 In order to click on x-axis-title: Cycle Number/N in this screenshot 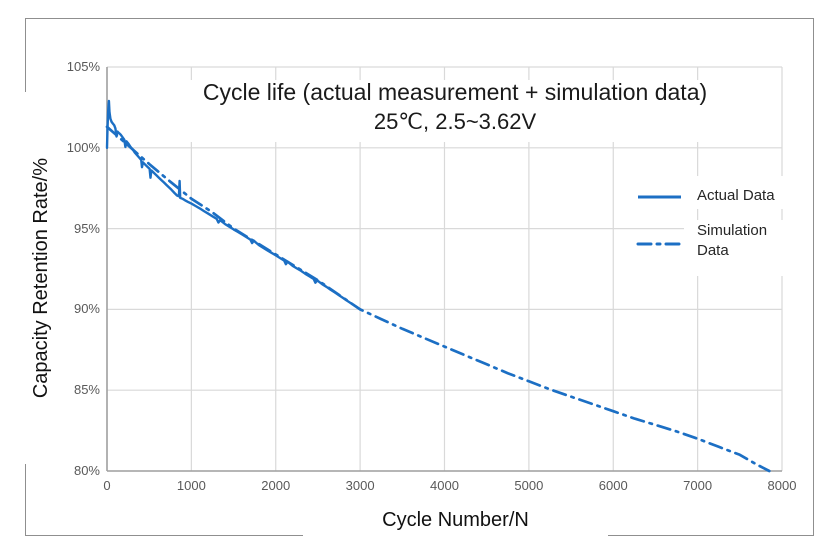, I will do `click(455, 523)`.